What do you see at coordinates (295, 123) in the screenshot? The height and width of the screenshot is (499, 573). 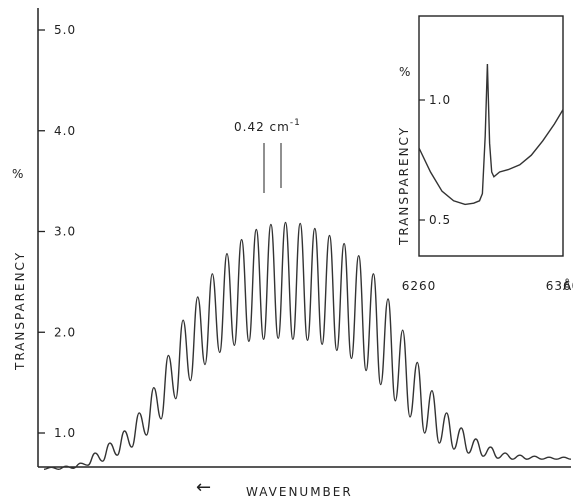 I see `spacing-annotation-superscript: -1` at bounding box center [295, 123].